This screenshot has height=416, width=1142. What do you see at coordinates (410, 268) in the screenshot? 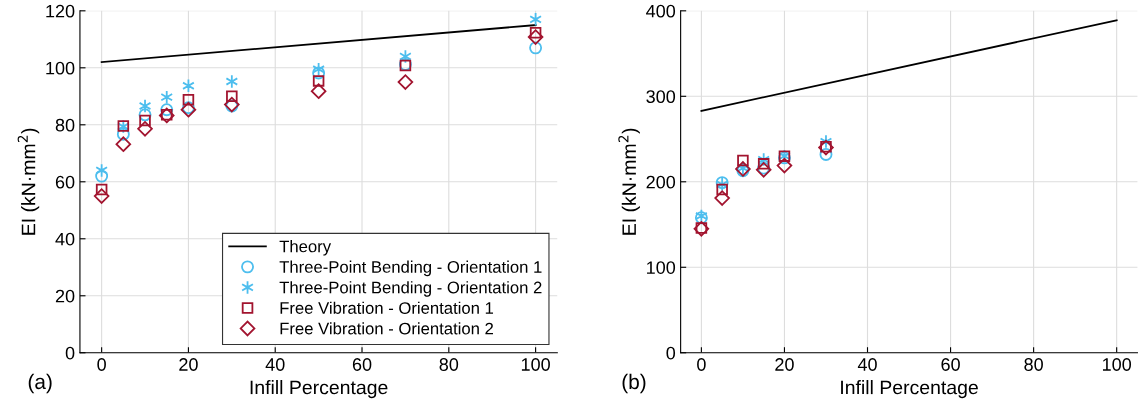
I see `legend-label: Three-Point Bending - Orientation 1` at bounding box center [410, 268].